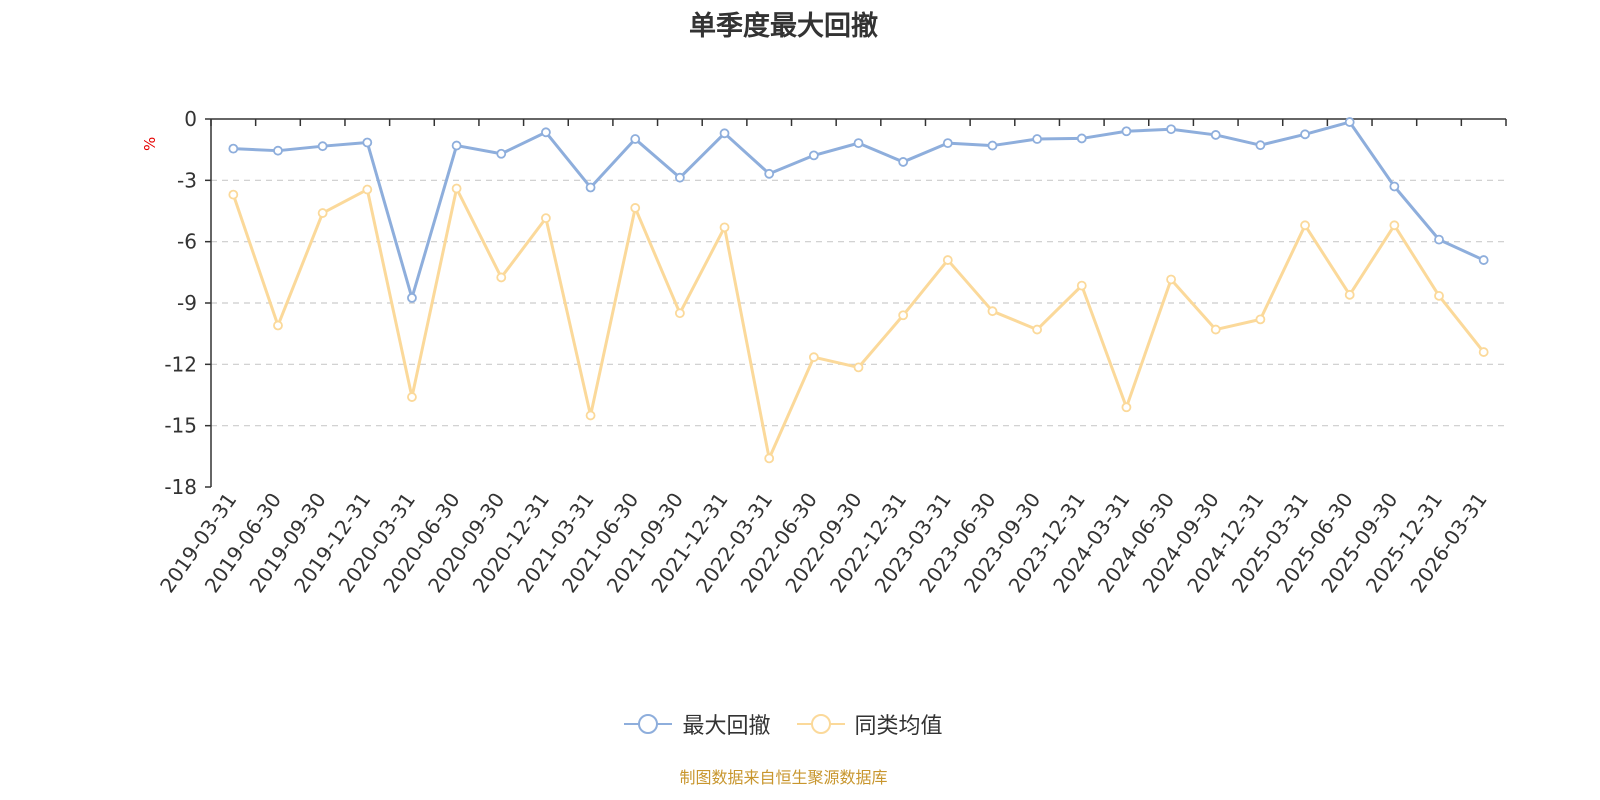 This screenshot has height=800, width=1600. I want to click on y-tick-label: 0, so click(190, 119).